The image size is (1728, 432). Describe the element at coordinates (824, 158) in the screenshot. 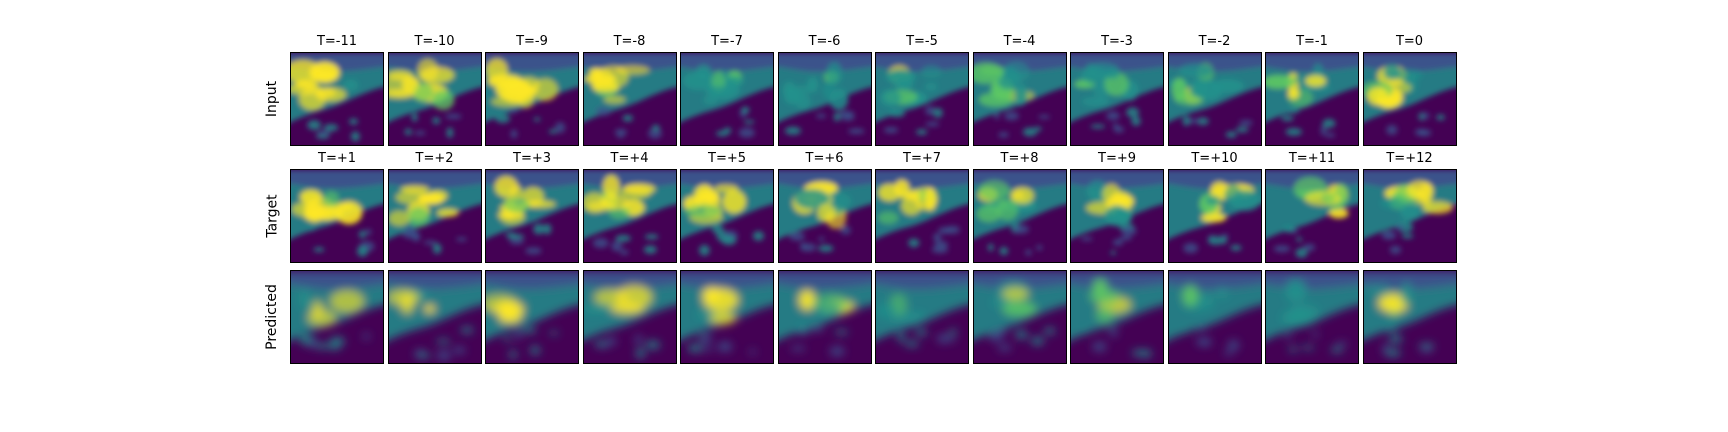

I see `panel-title: T=+6` at that location.